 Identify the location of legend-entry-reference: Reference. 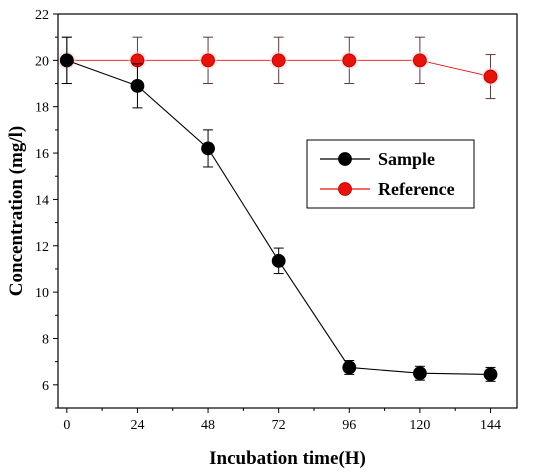
(387, 189).